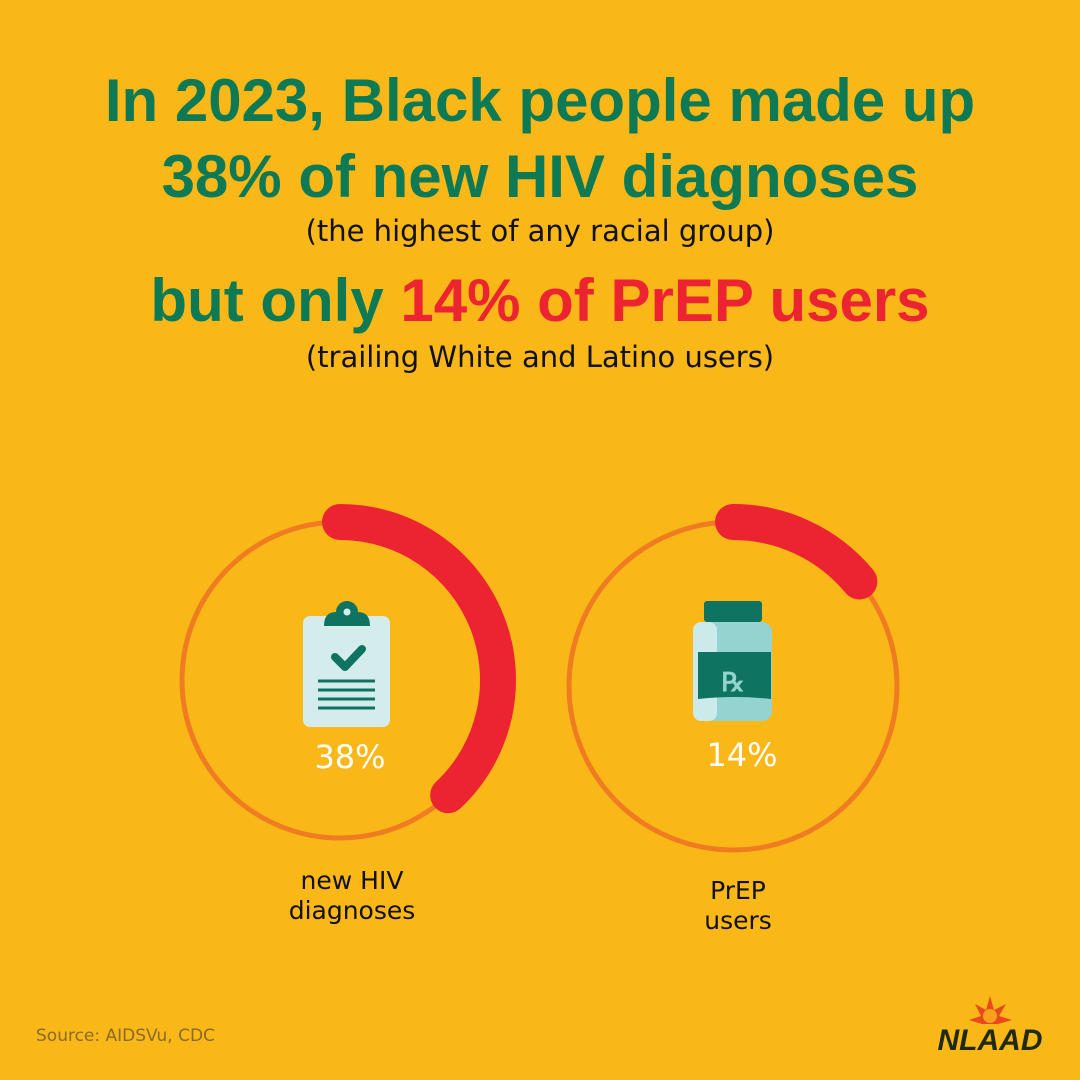 The height and width of the screenshot is (1080, 1080). I want to click on clipboard-check-icon, so click(346, 664).